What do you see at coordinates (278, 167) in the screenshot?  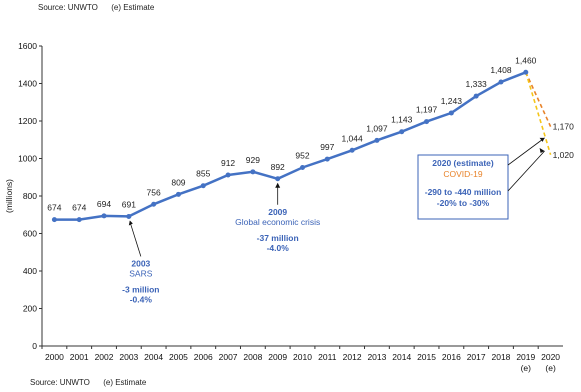 I see `data-label: 892` at bounding box center [278, 167].